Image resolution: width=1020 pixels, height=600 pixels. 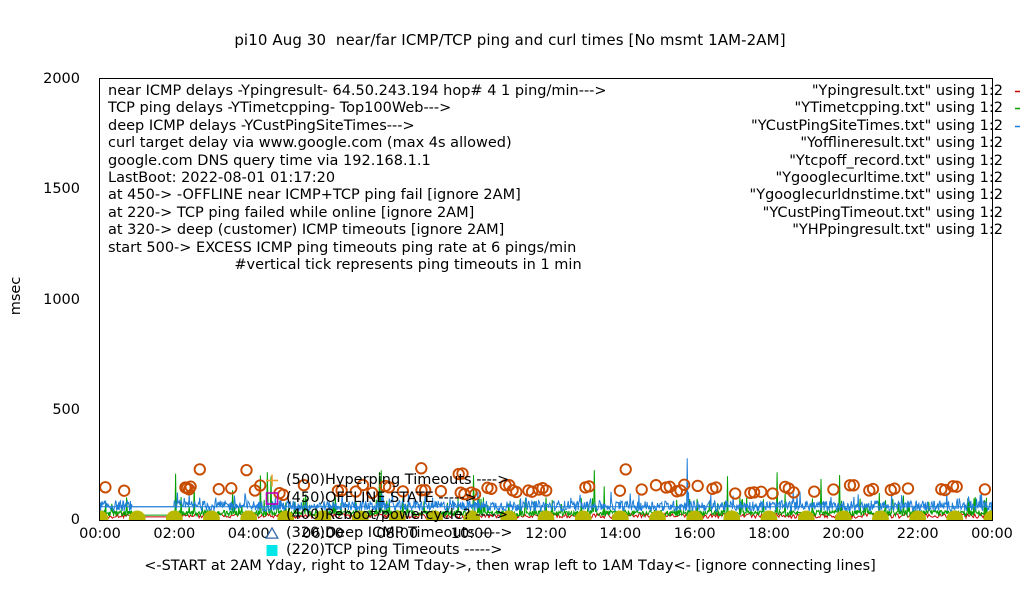 What do you see at coordinates (75, 519) in the screenshot?
I see `y-tick-label: 0` at bounding box center [75, 519].